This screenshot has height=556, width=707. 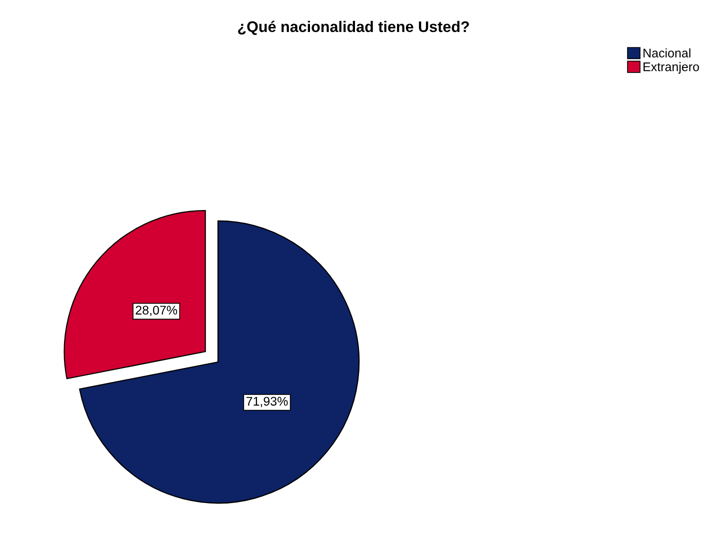 What do you see at coordinates (667, 53) in the screenshot?
I see `legend-label: Nacional` at bounding box center [667, 53].